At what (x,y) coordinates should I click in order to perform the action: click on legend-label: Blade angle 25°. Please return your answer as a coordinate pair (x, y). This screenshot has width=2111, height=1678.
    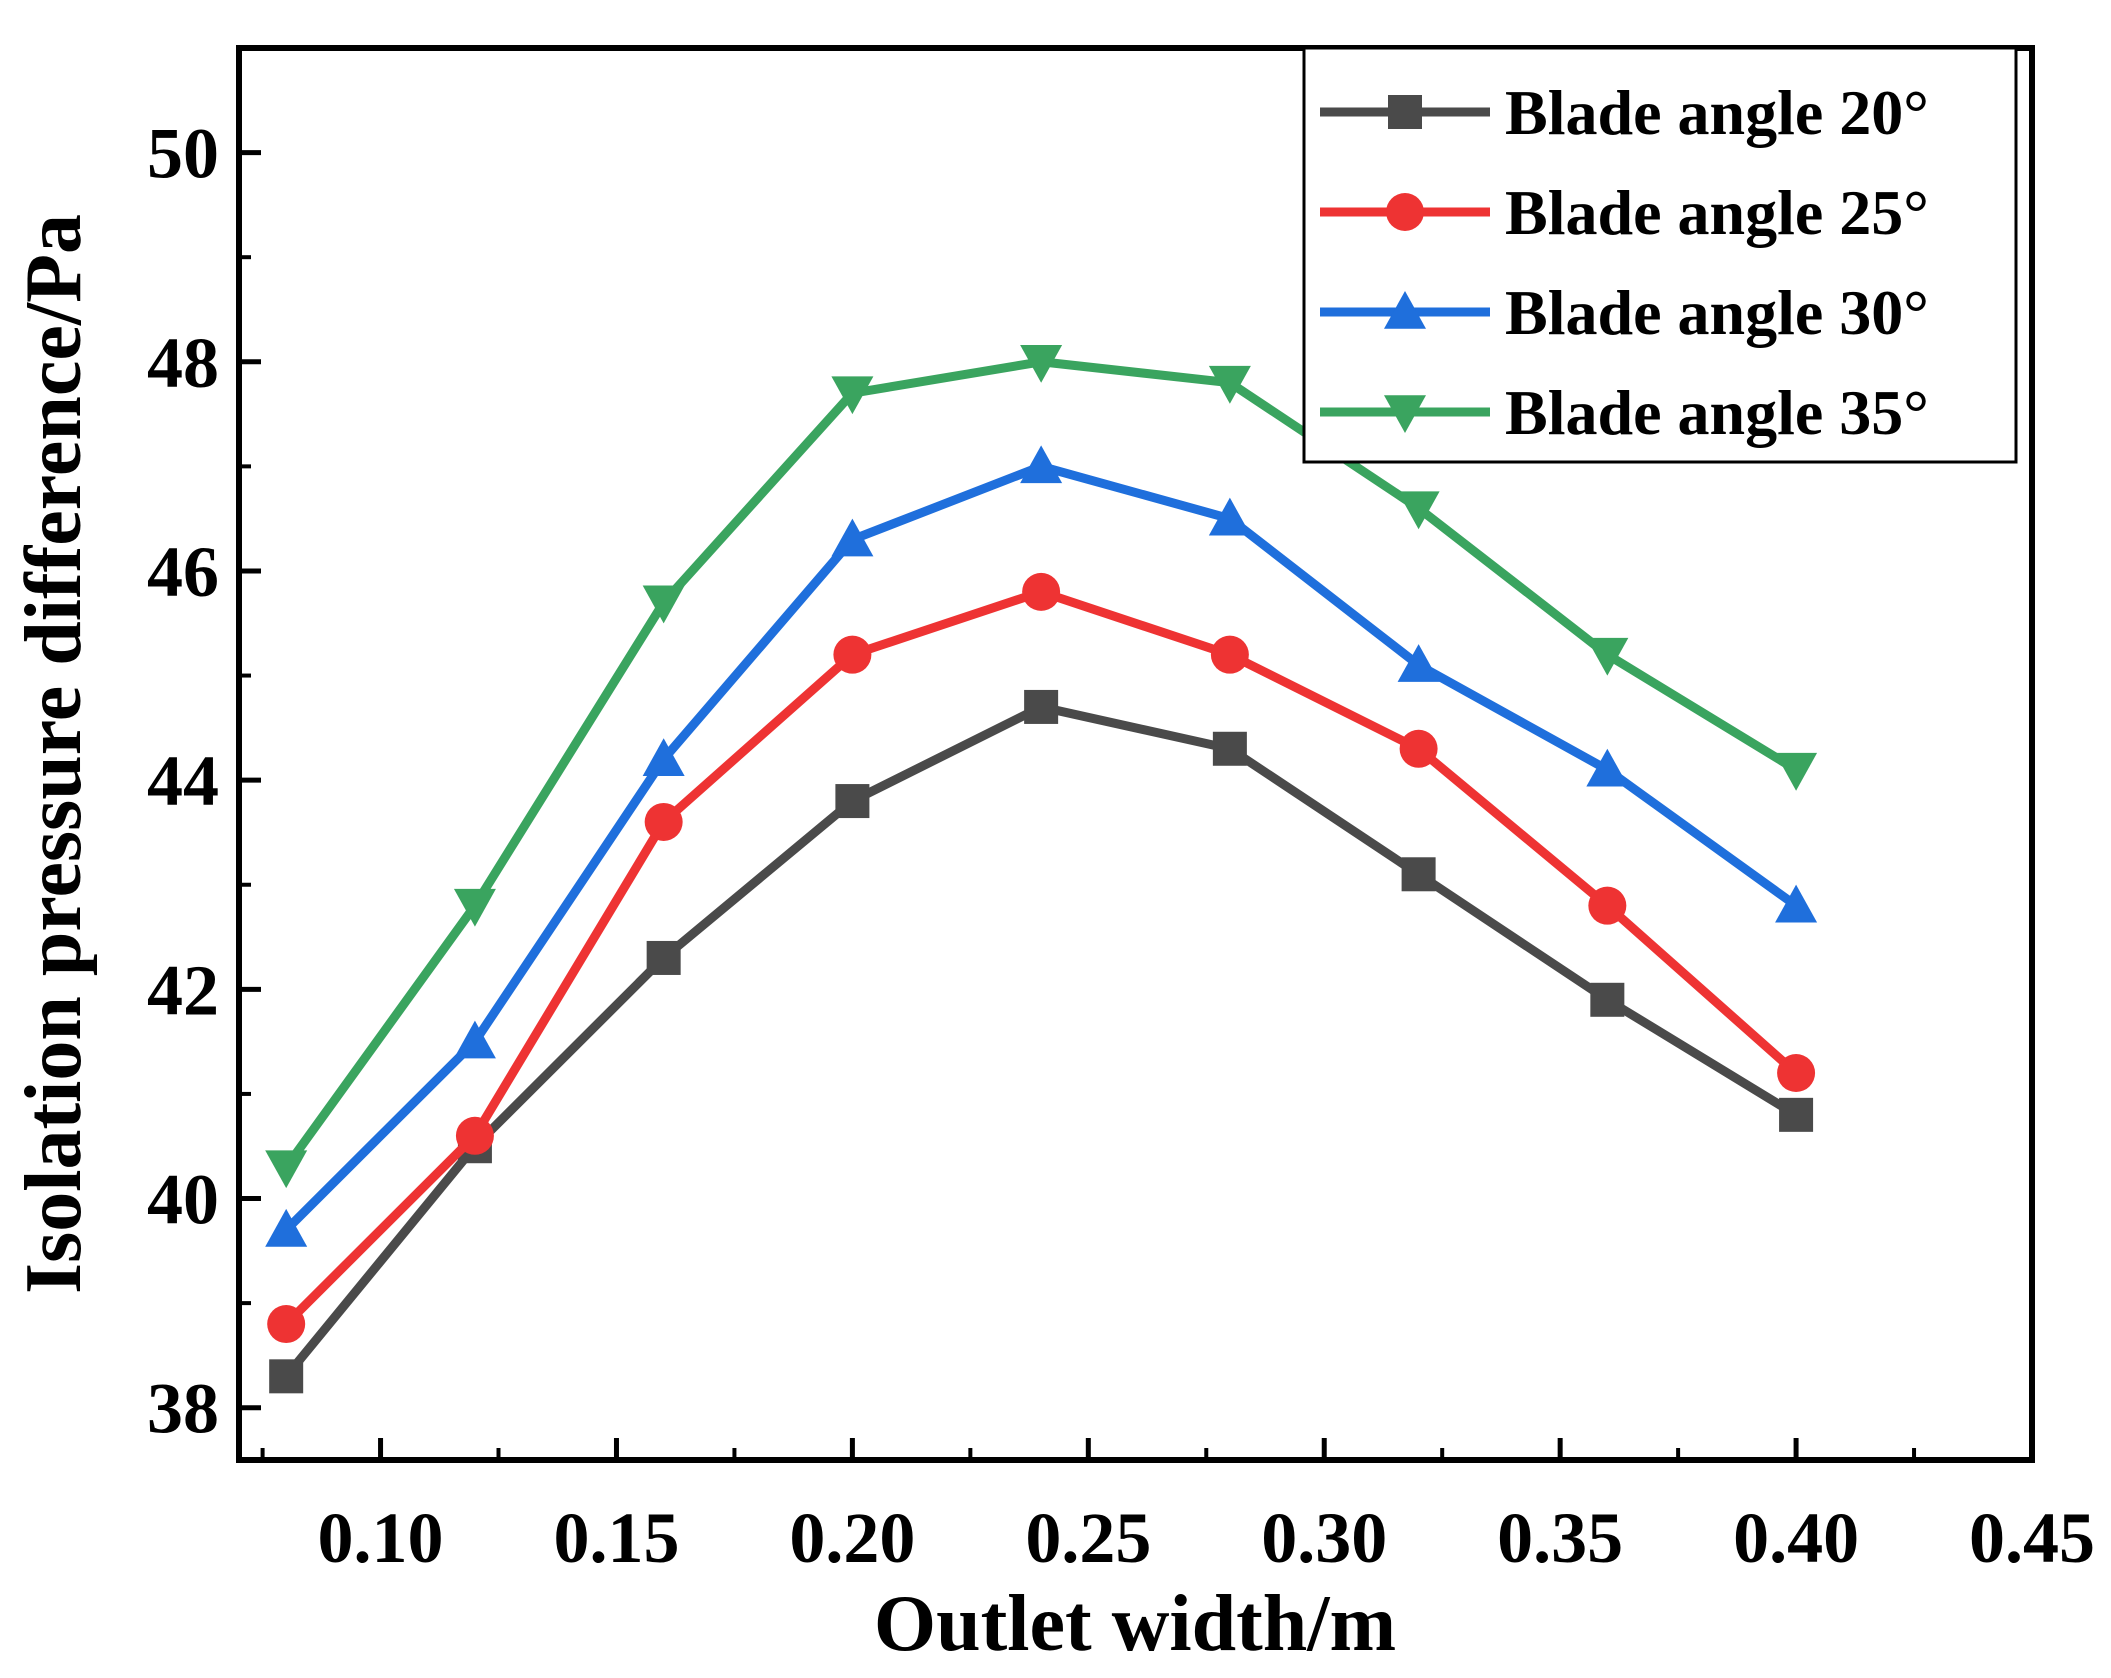
    Looking at the image, I should click on (1717, 212).